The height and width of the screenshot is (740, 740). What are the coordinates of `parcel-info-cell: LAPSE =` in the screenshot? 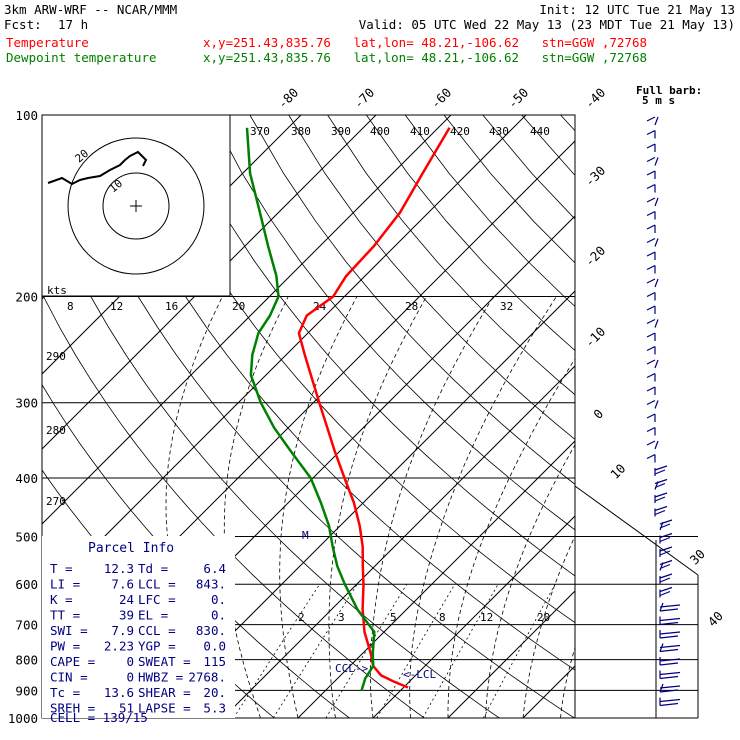 It's located at (164, 708).